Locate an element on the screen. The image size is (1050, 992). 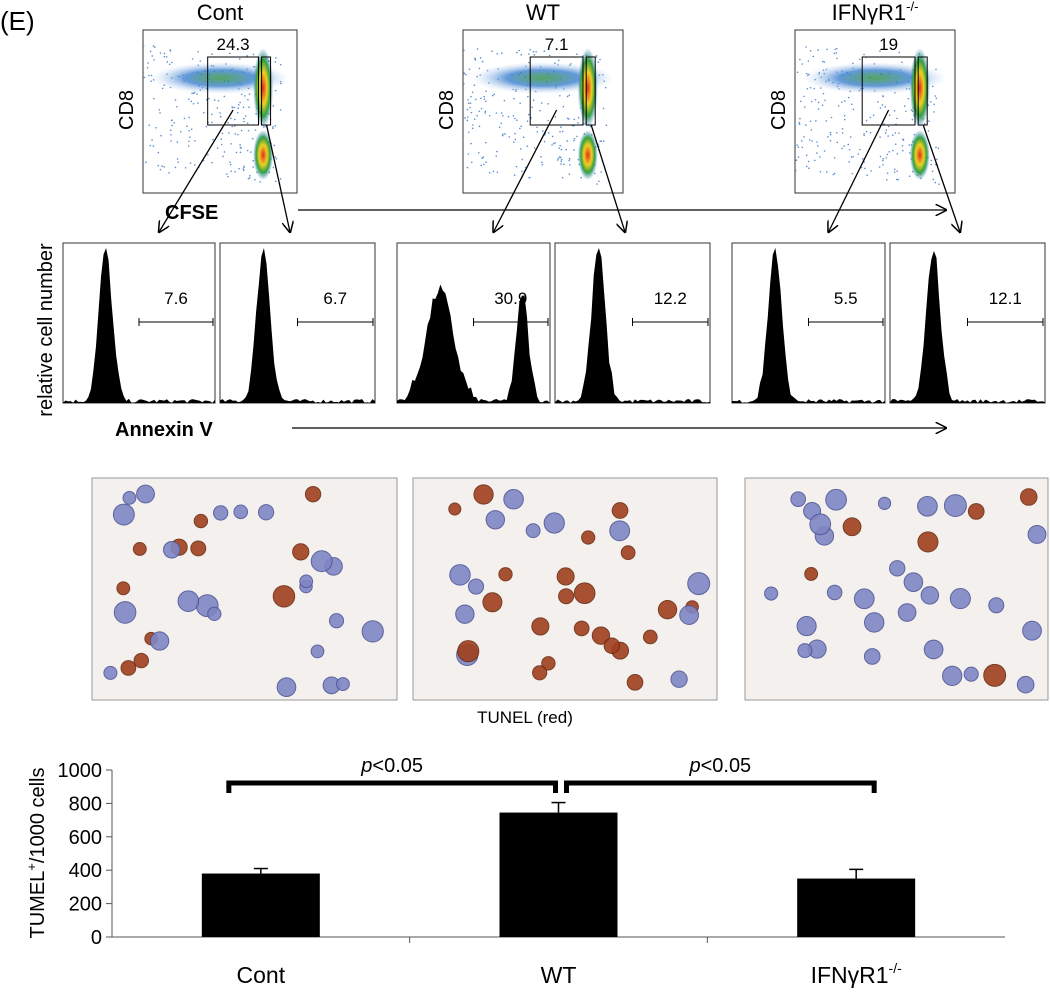
y-label: CD8 is located at coordinates (779, 110).